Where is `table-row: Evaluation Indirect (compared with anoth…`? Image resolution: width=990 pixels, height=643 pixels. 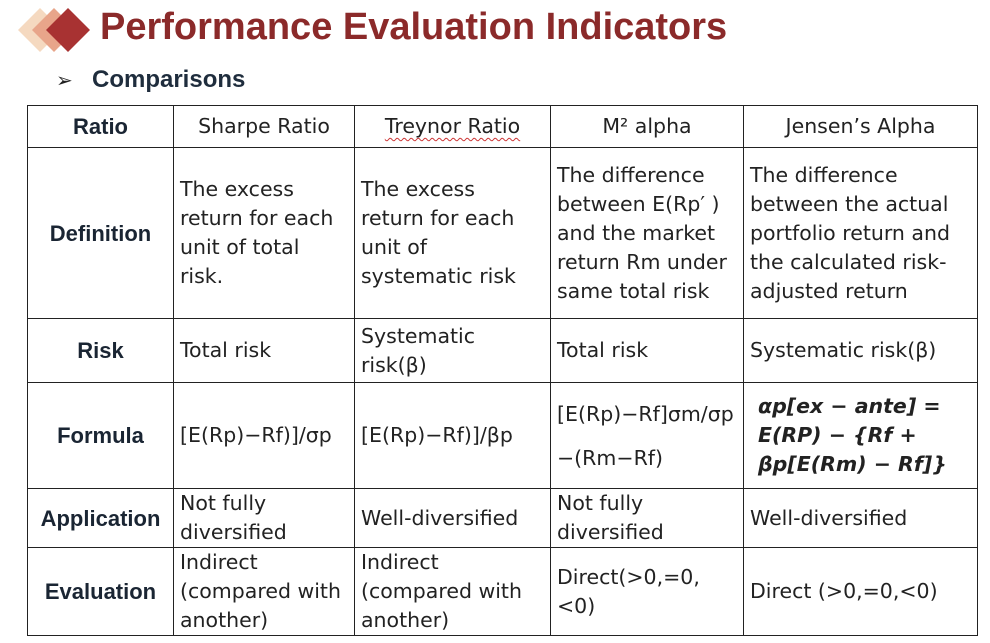 table-row: Evaluation Indirect (compared with anoth… is located at coordinates (502, 591).